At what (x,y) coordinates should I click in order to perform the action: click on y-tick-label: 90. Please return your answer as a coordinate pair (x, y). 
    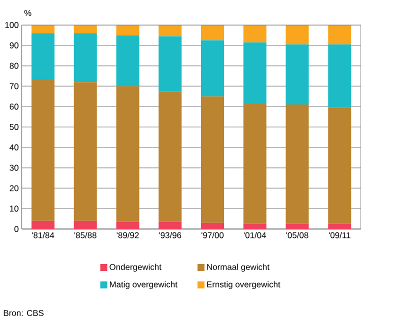
    Looking at the image, I should click on (14, 45).